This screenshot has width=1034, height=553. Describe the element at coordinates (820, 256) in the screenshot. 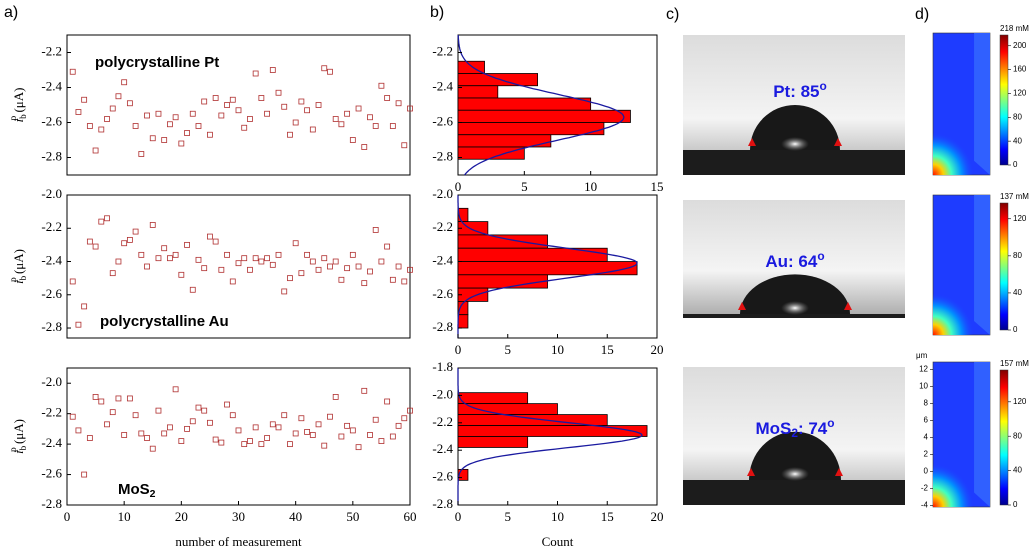

I see `text-part: o` at that location.